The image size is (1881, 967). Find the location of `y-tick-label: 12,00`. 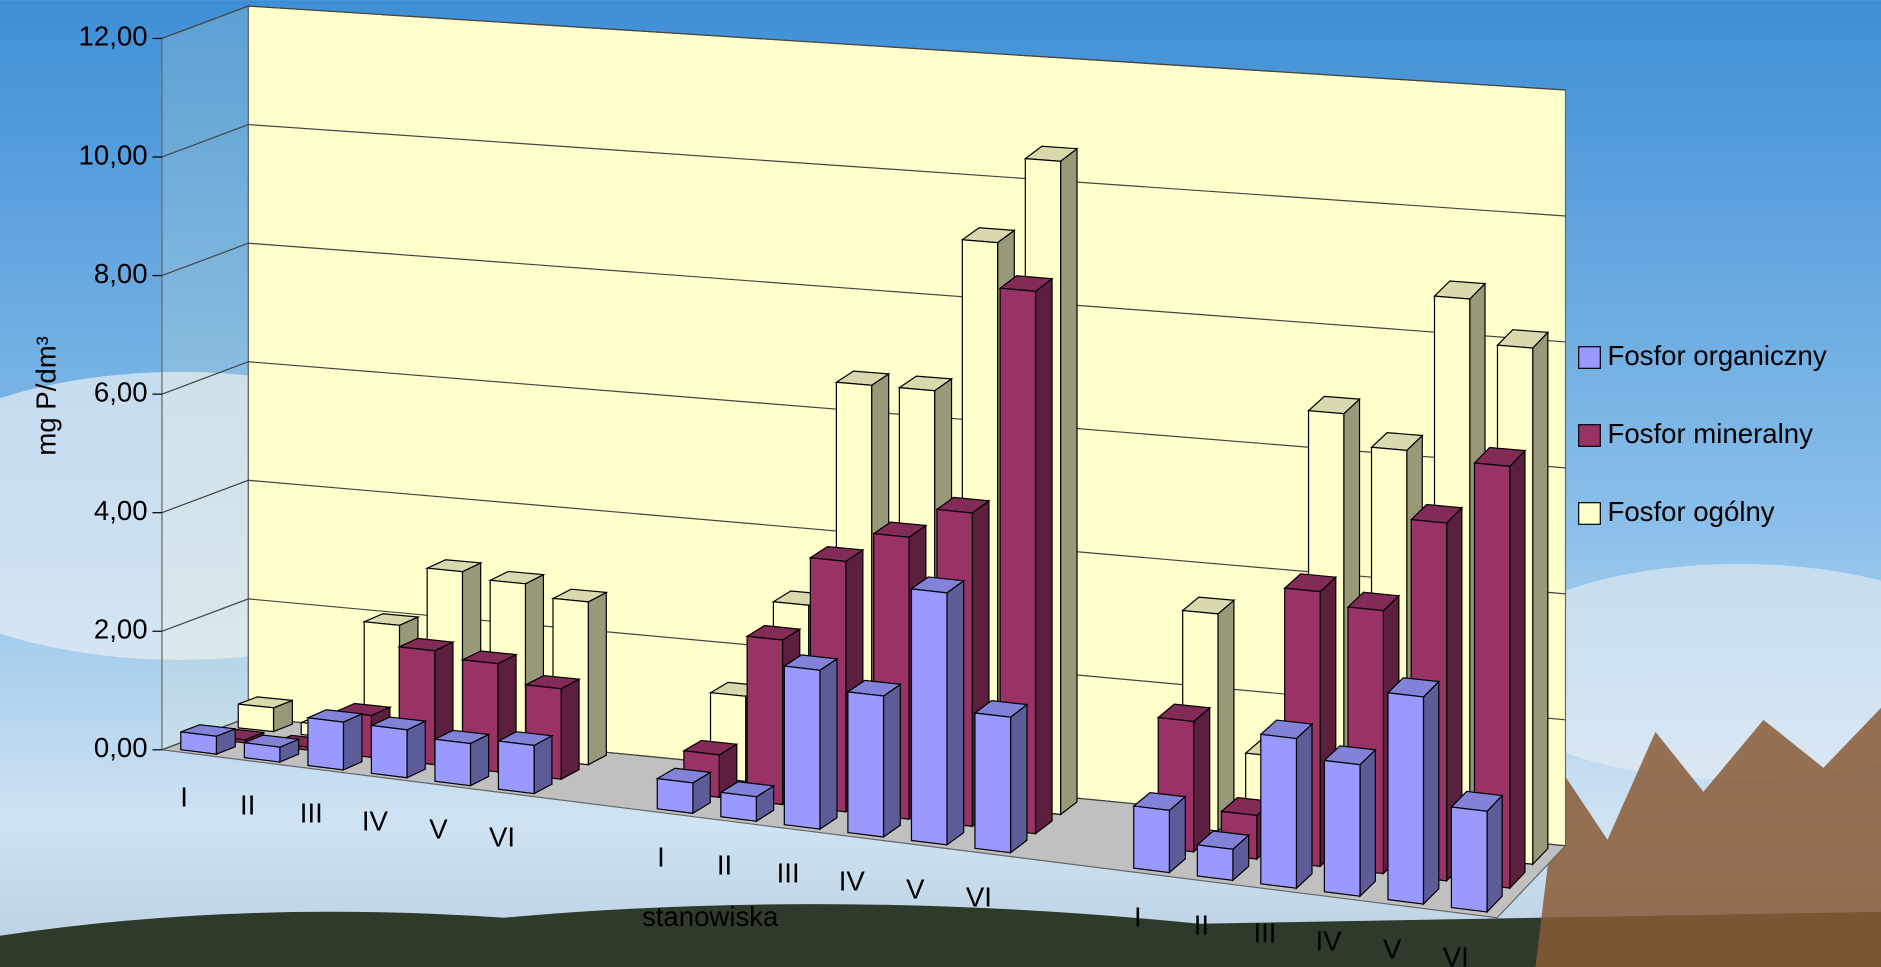

y-tick-label: 12,00 is located at coordinates (113, 36).